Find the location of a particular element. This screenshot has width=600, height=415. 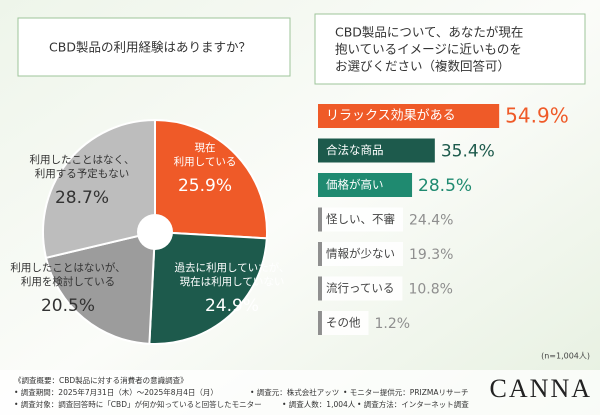

bar-label: 怪しい、不審 is located at coordinates (360, 219).